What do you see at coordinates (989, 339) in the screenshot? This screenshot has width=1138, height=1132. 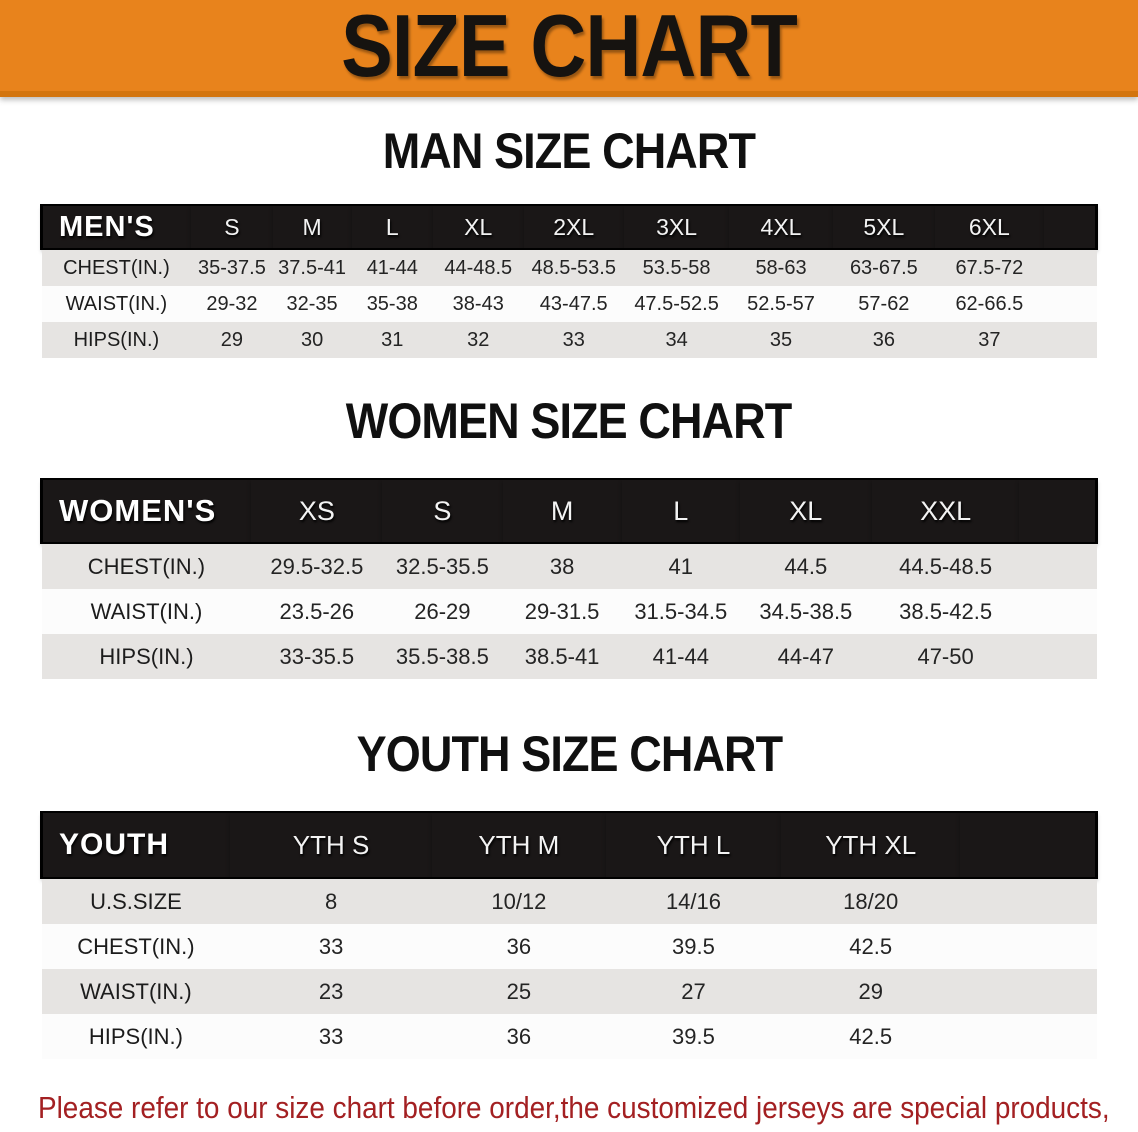 I see `table-cell: 37` at bounding box center [989, 339].